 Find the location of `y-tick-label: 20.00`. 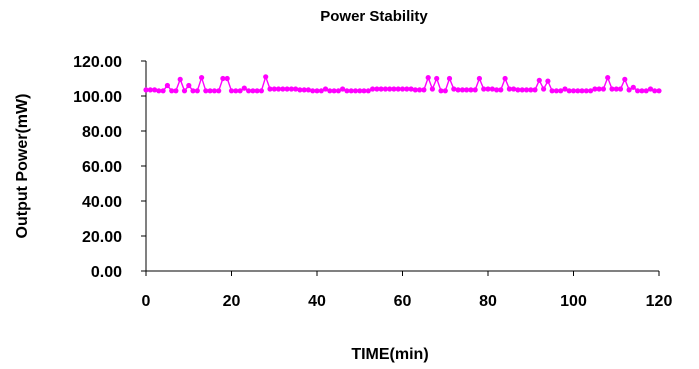

y-tick-label: 20.00 is located at coordinates (102, 237).